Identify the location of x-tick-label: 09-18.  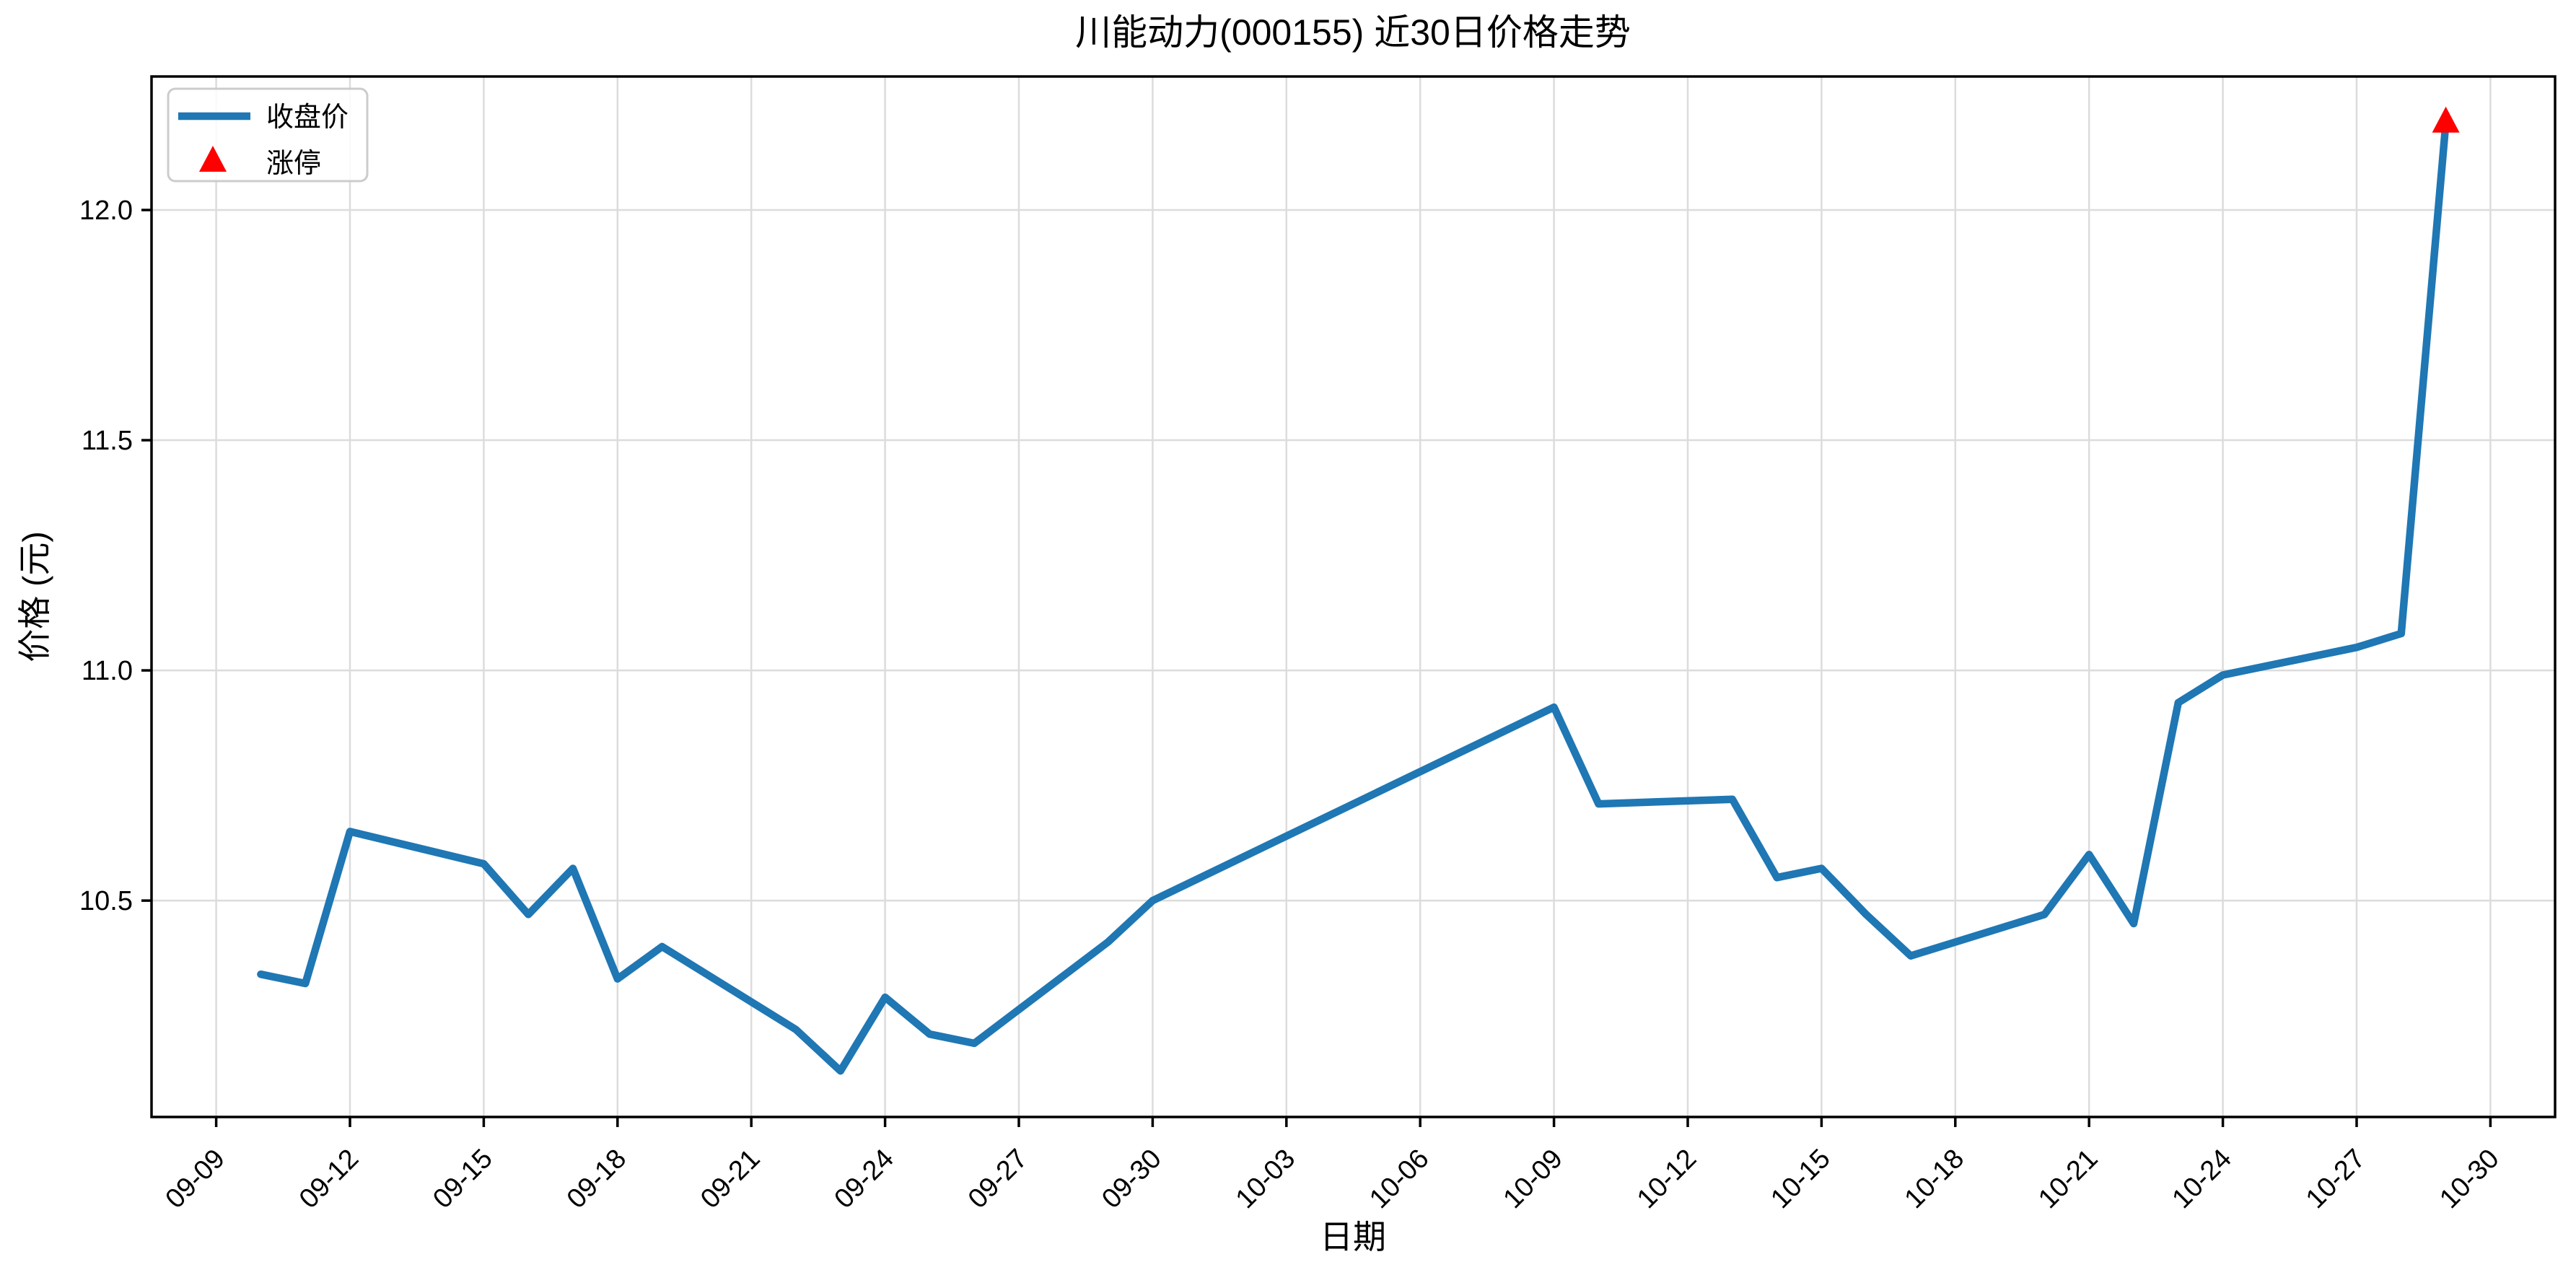
(596, 1179).